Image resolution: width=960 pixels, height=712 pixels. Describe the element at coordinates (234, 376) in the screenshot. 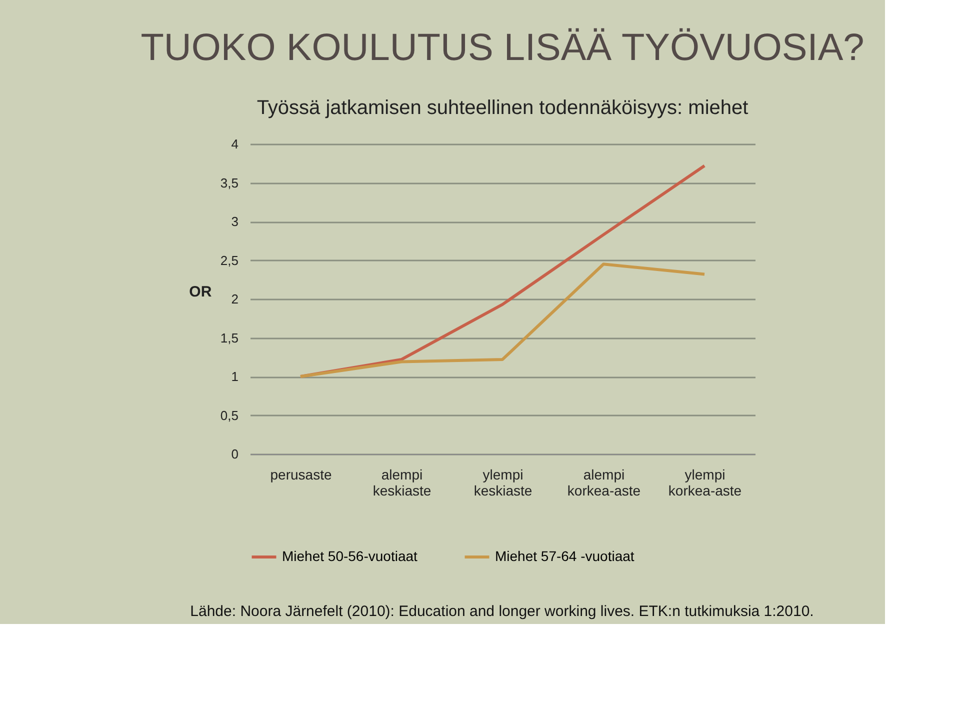

I see `y-tick-label: 1` at that location.